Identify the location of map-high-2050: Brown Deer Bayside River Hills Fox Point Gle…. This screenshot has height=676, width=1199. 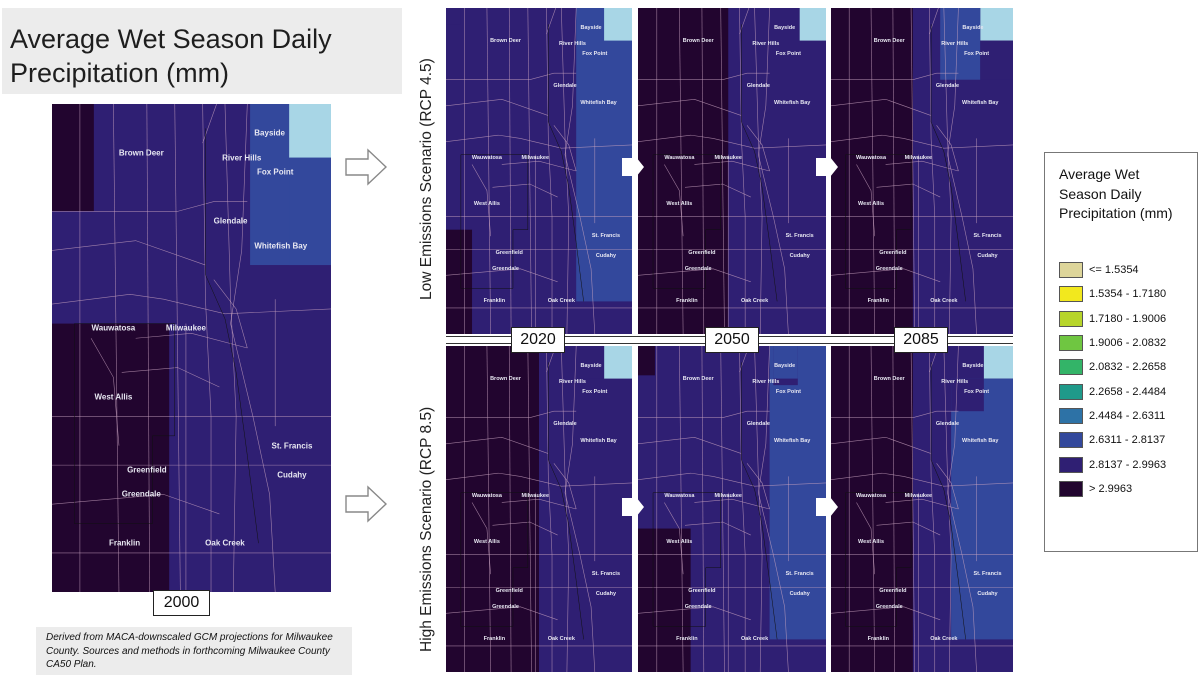
(732, 509).